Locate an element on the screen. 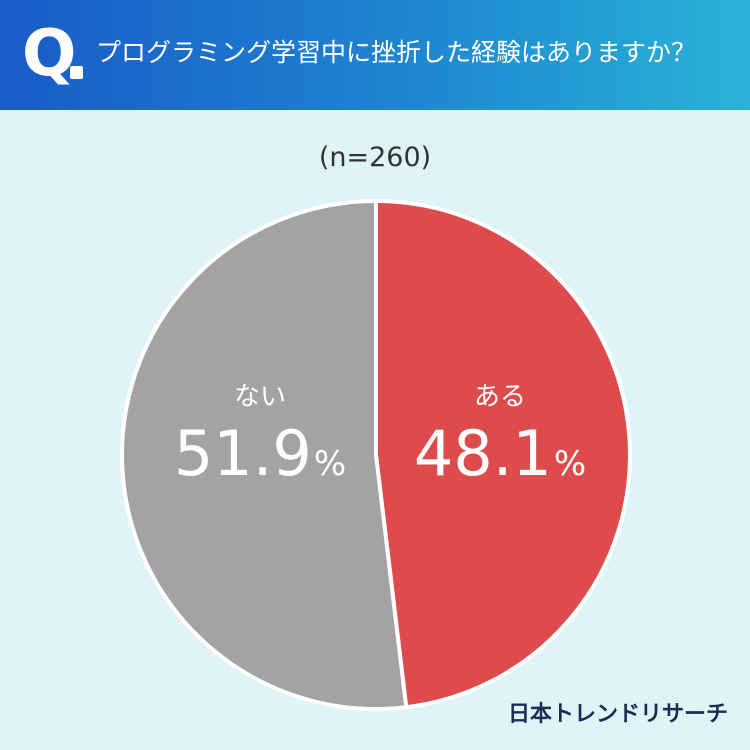  slice-value-aru: 48.1 is located at coordinates (482, 453).